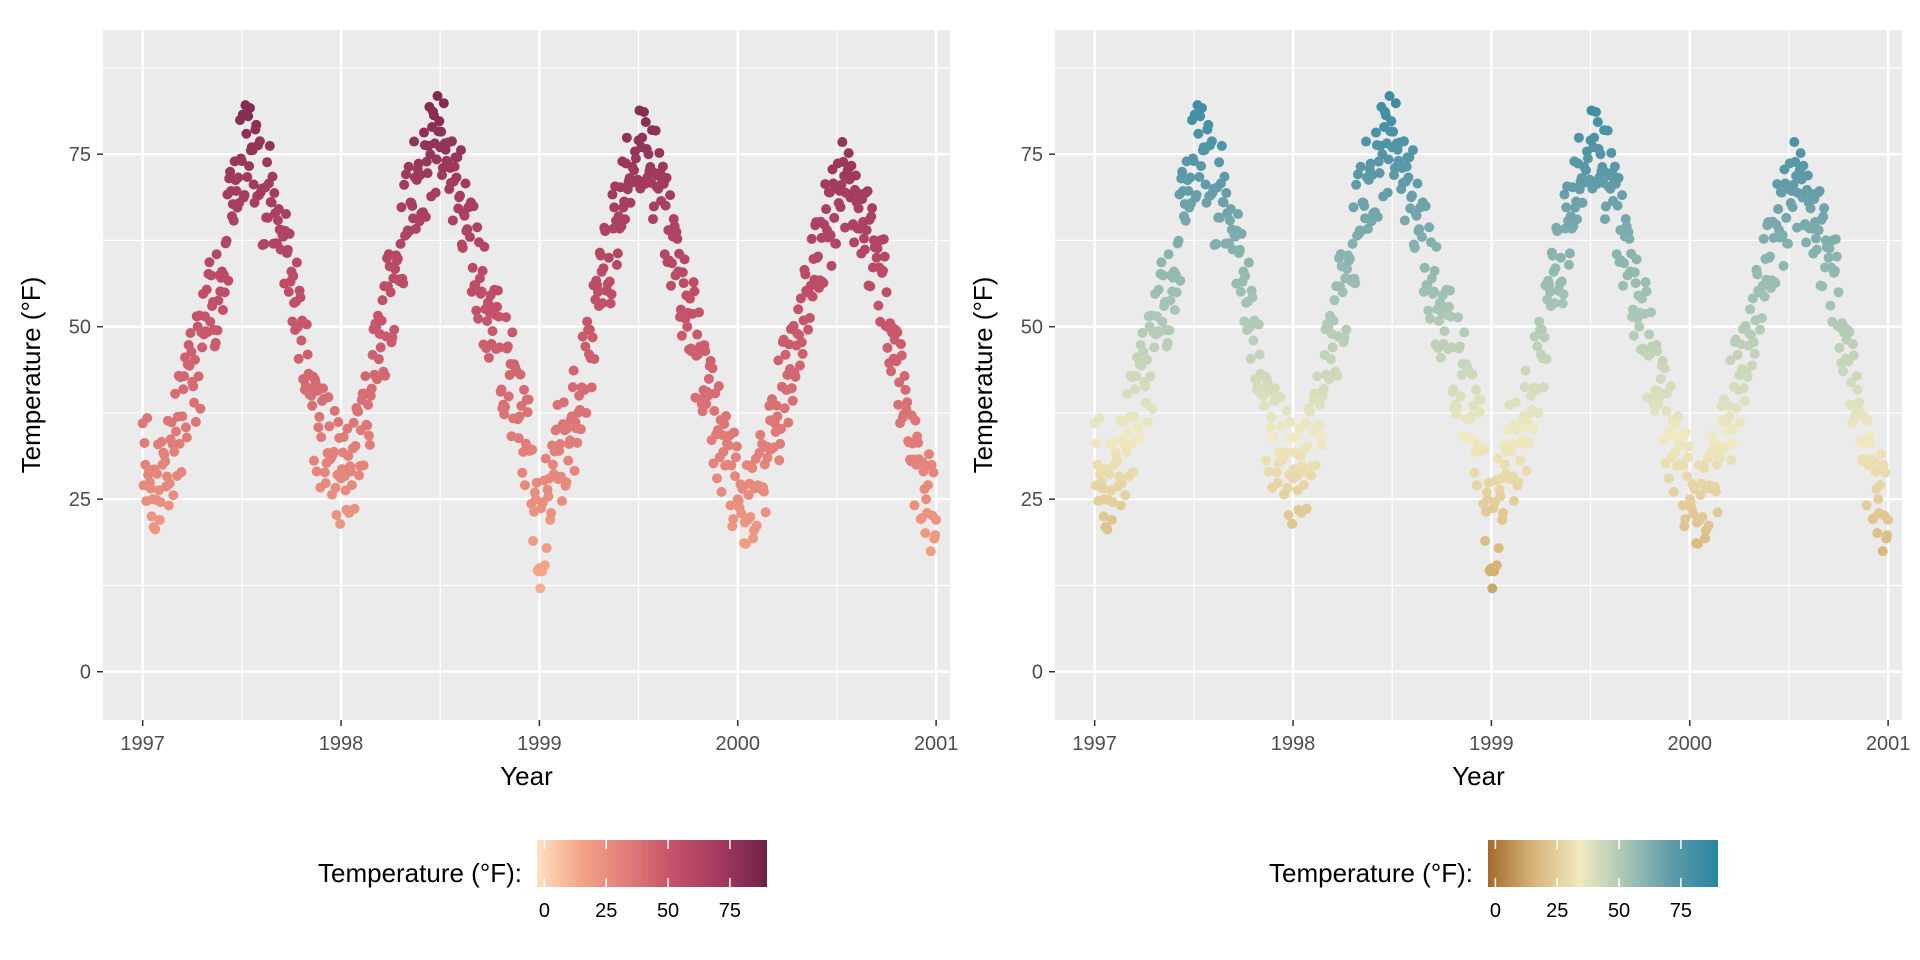 The image size is (1920, 960). Describe the element at coordinates (640, 881) in the screenshot. I see `left-colorbar-ticks: 0 25 50 75` at that location.